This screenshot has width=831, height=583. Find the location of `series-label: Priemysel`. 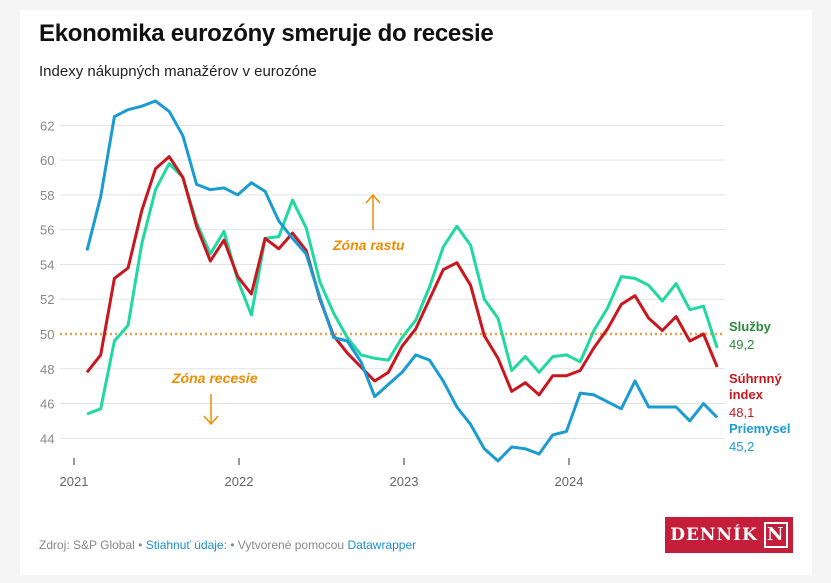

series-label: Priemysel is located at coordinates (759, 428).